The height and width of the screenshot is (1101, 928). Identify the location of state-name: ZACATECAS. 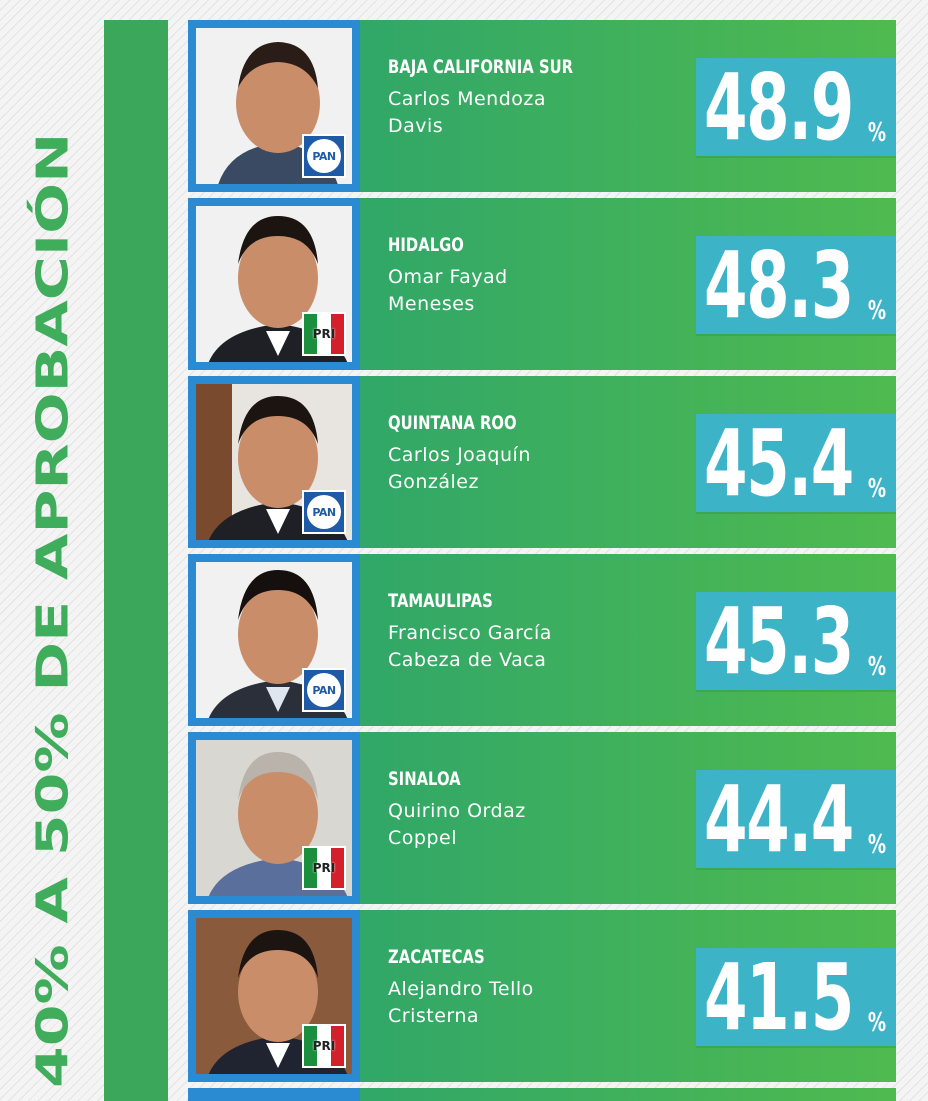
(436, 957).